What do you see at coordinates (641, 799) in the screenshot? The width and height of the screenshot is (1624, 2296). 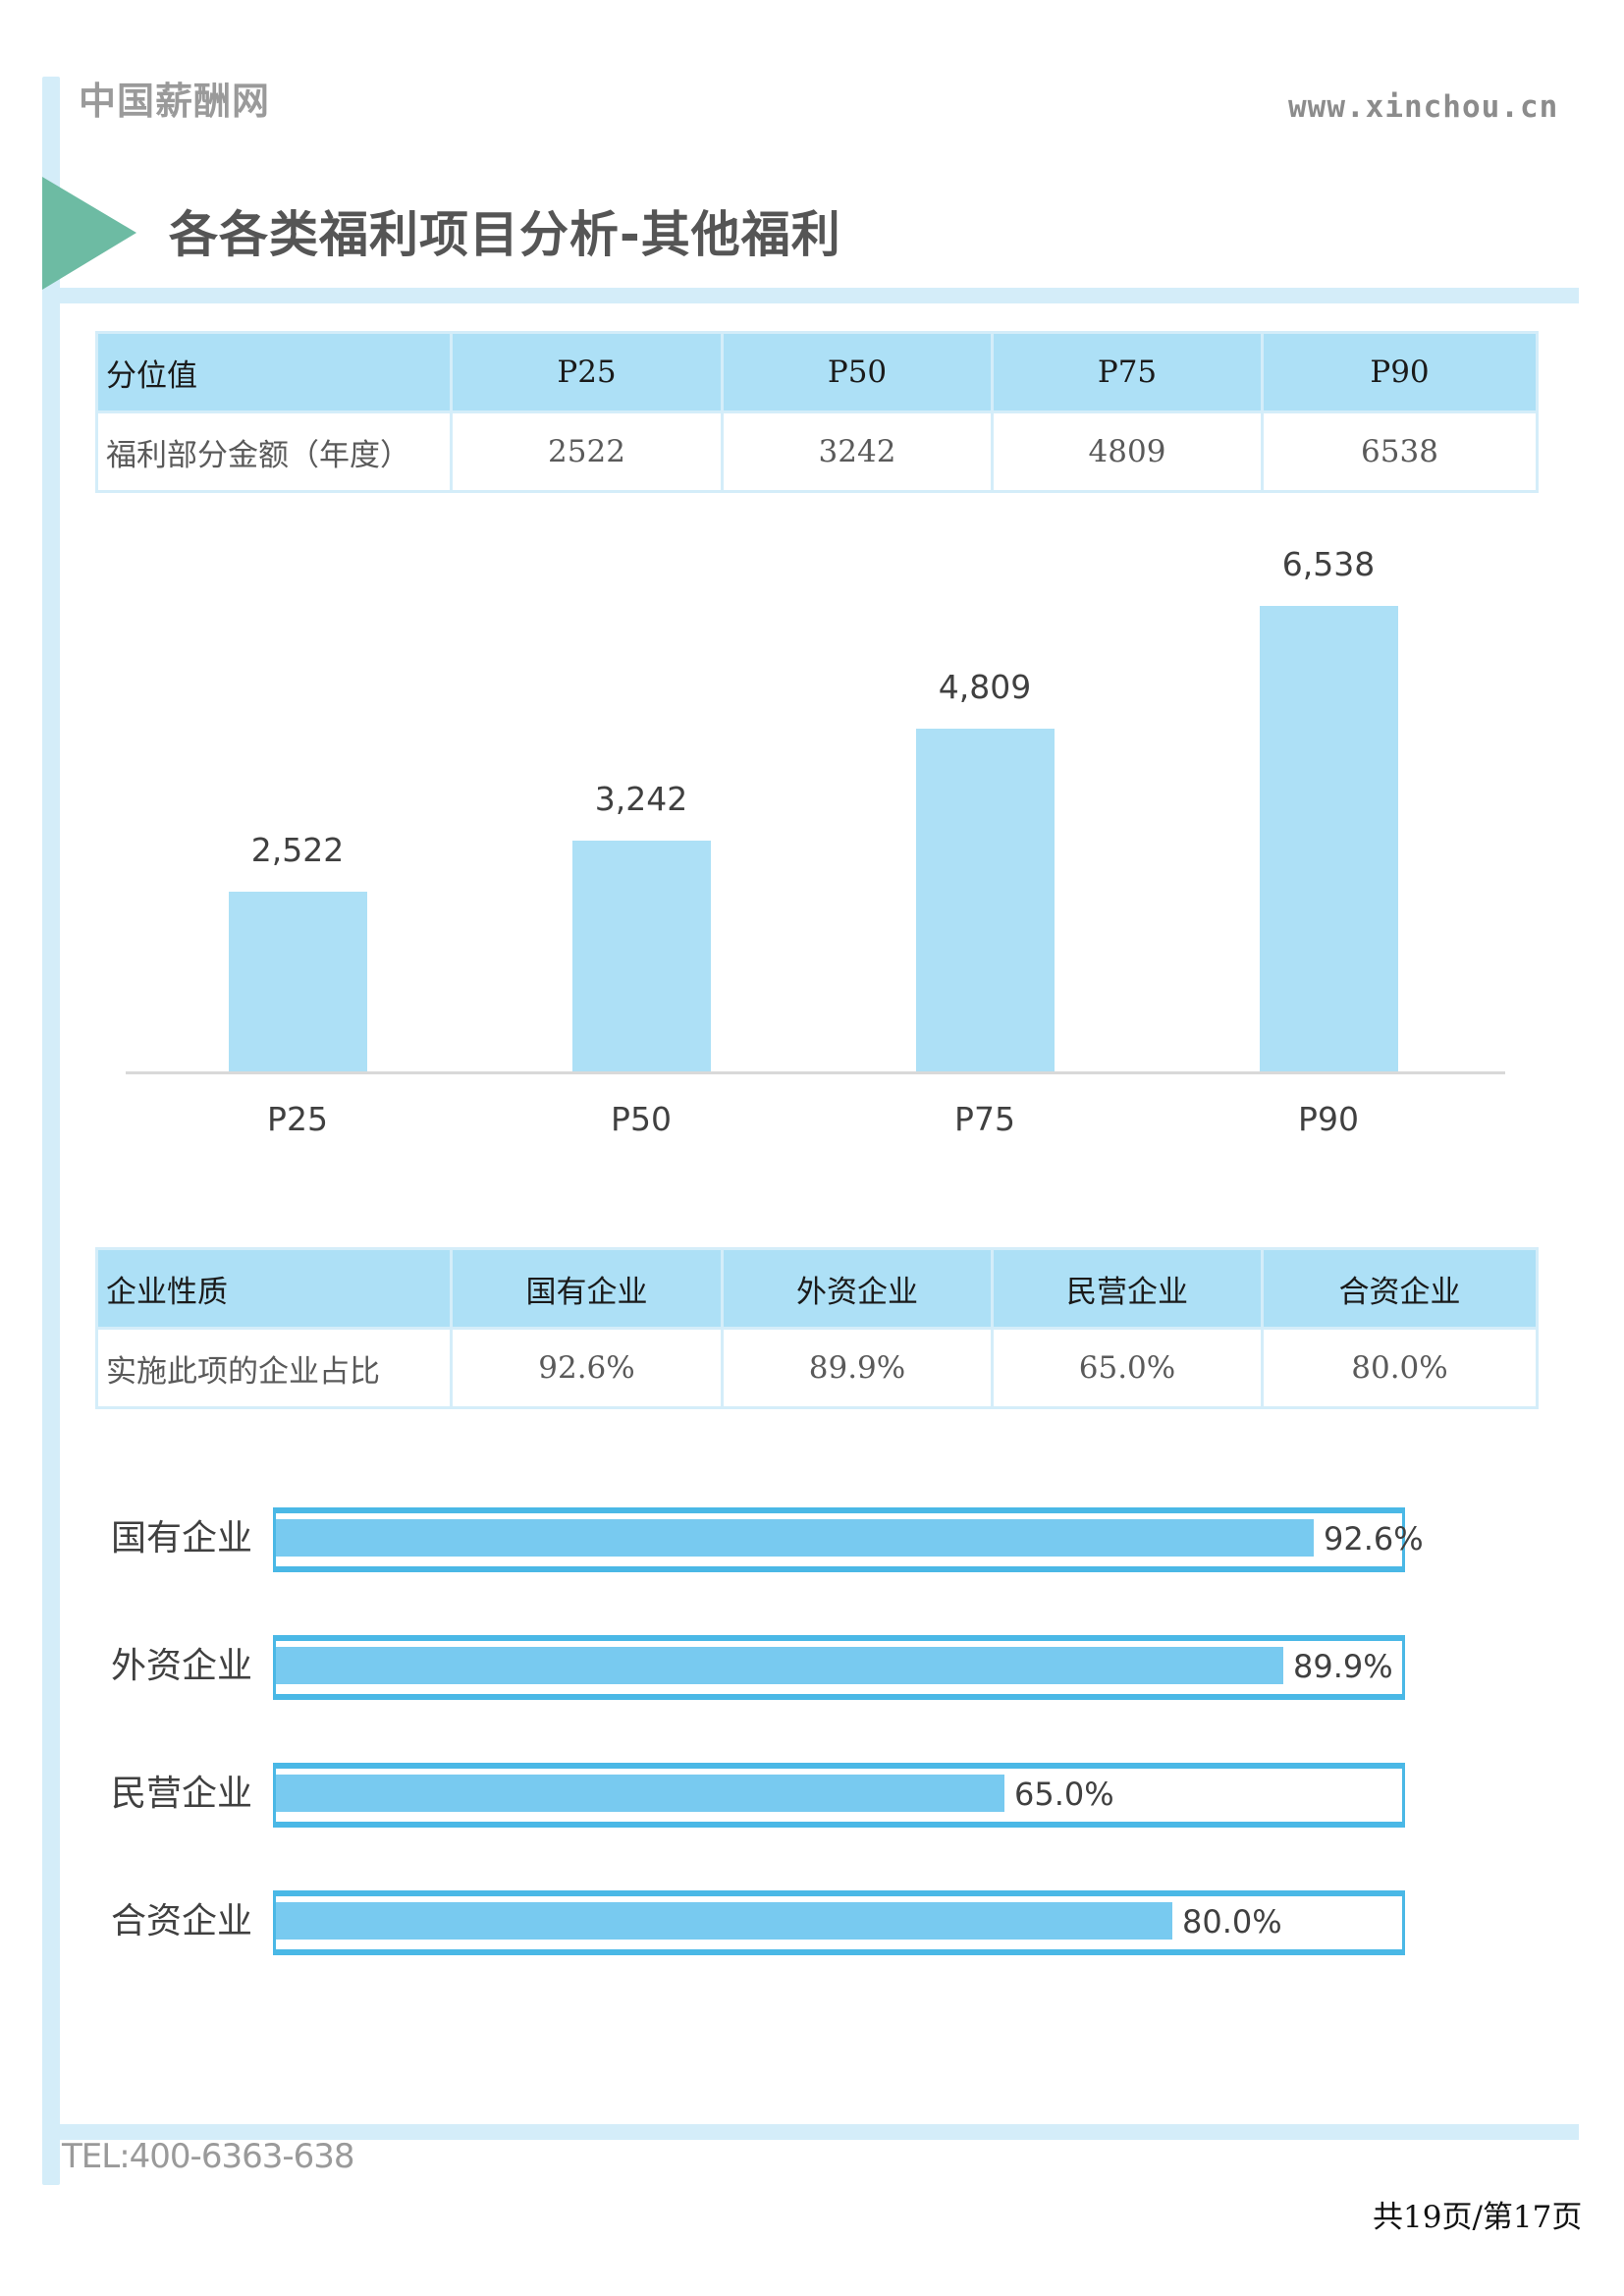 I see `bar-value-label: 3,242` at bounding box center [641, 799].